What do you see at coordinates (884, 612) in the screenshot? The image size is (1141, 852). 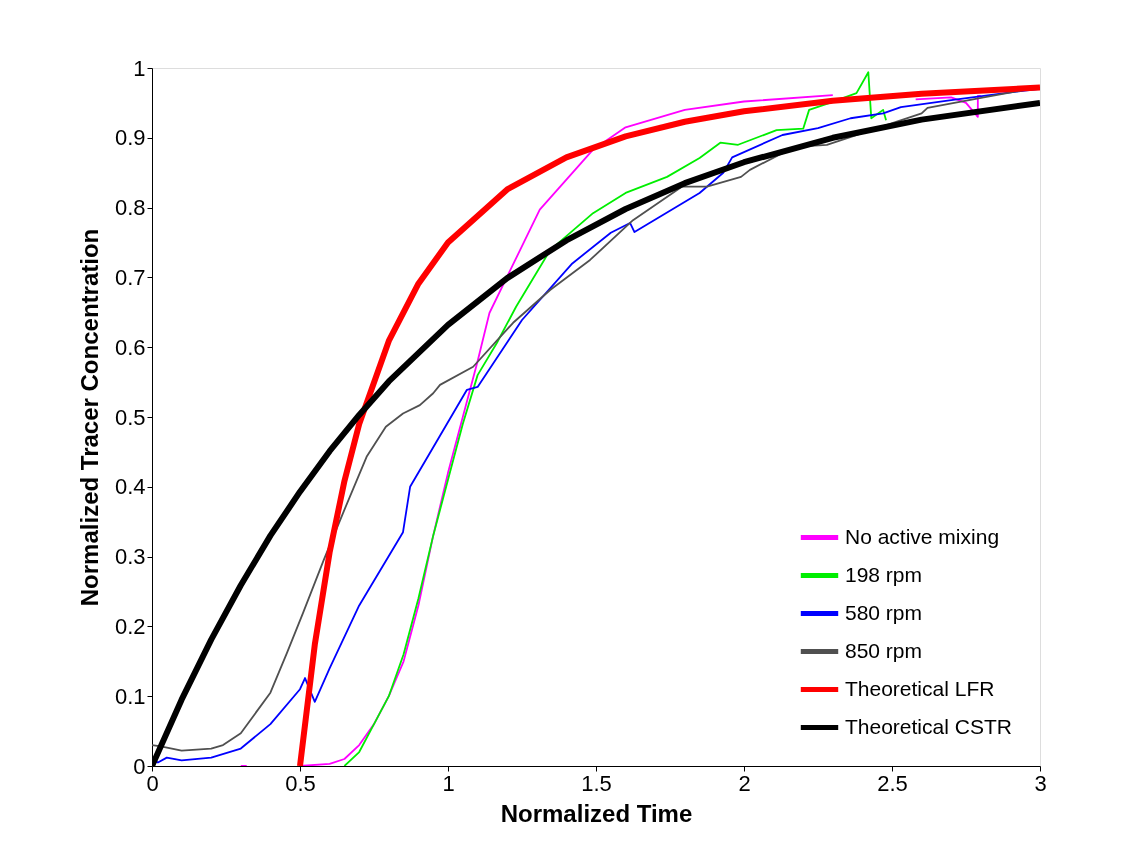 I see `legend-label: 580 rpm` at bounding box center [884, 612].